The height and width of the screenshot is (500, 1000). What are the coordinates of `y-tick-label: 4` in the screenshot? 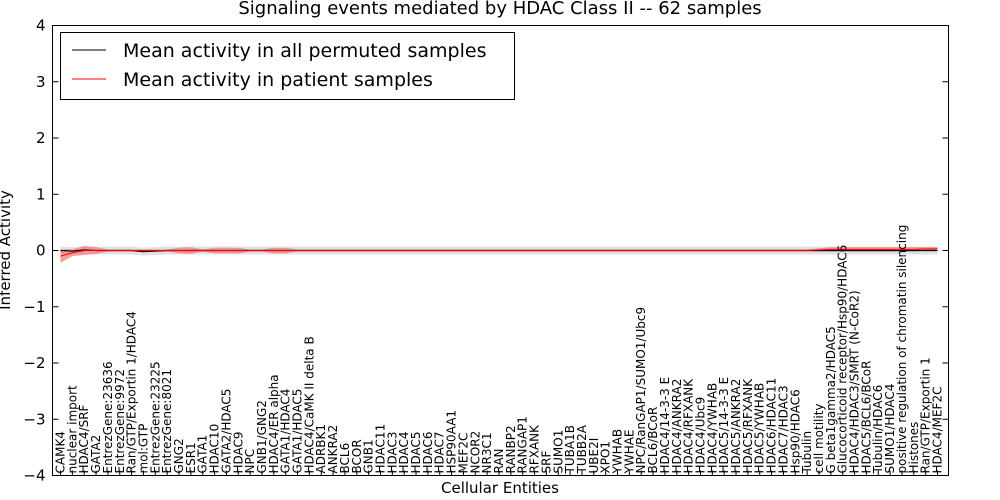 It's located at (41, 26).